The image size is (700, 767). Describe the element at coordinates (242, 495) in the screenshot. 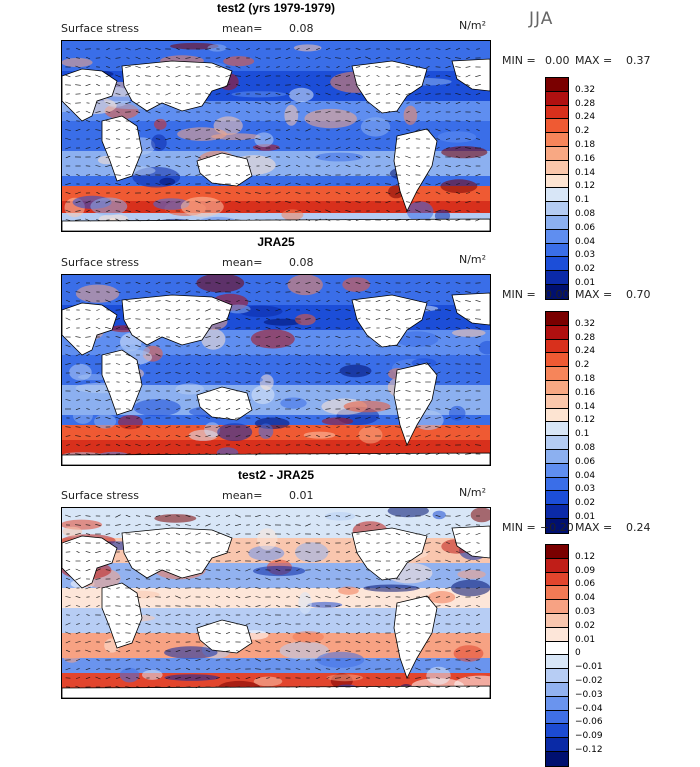

I see `panel-3-mean-label: mean=` at that location.